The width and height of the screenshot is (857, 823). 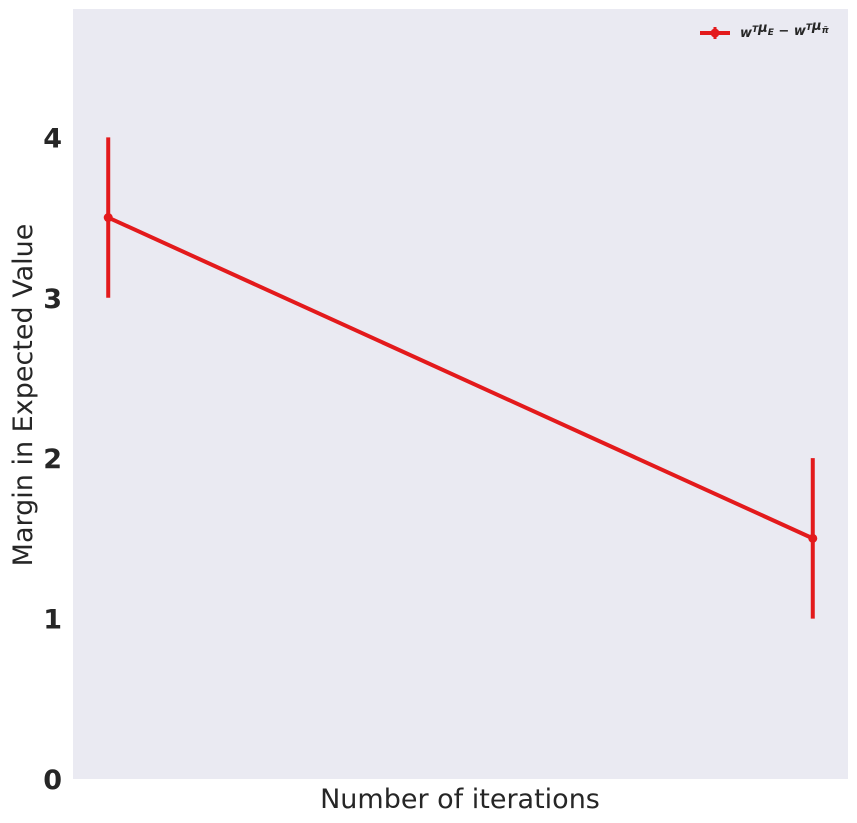 I want to click on y-axis-label: Margin in Expected Value, so click(x=23, y=395).